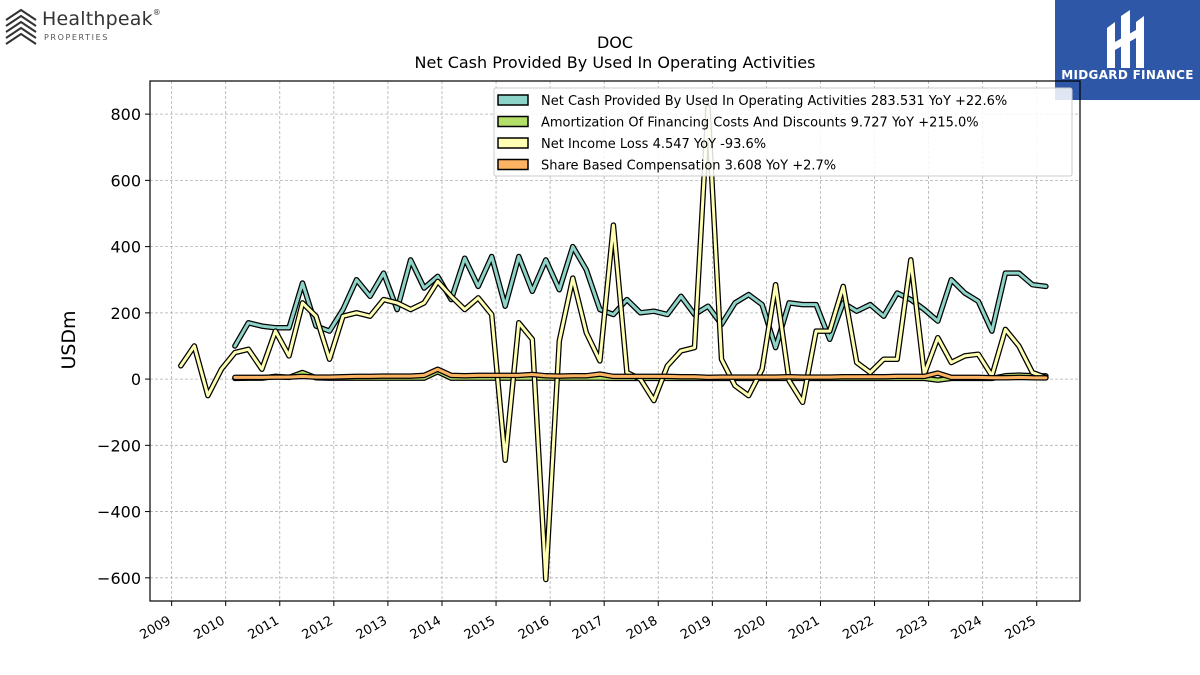 Image resolution: width=1200 pixels, height=675 pixels. What do you see at coordinates (480, 628) in the screenshot?
I see `x-tick-label: 2015` at bounding box center [480, 628].